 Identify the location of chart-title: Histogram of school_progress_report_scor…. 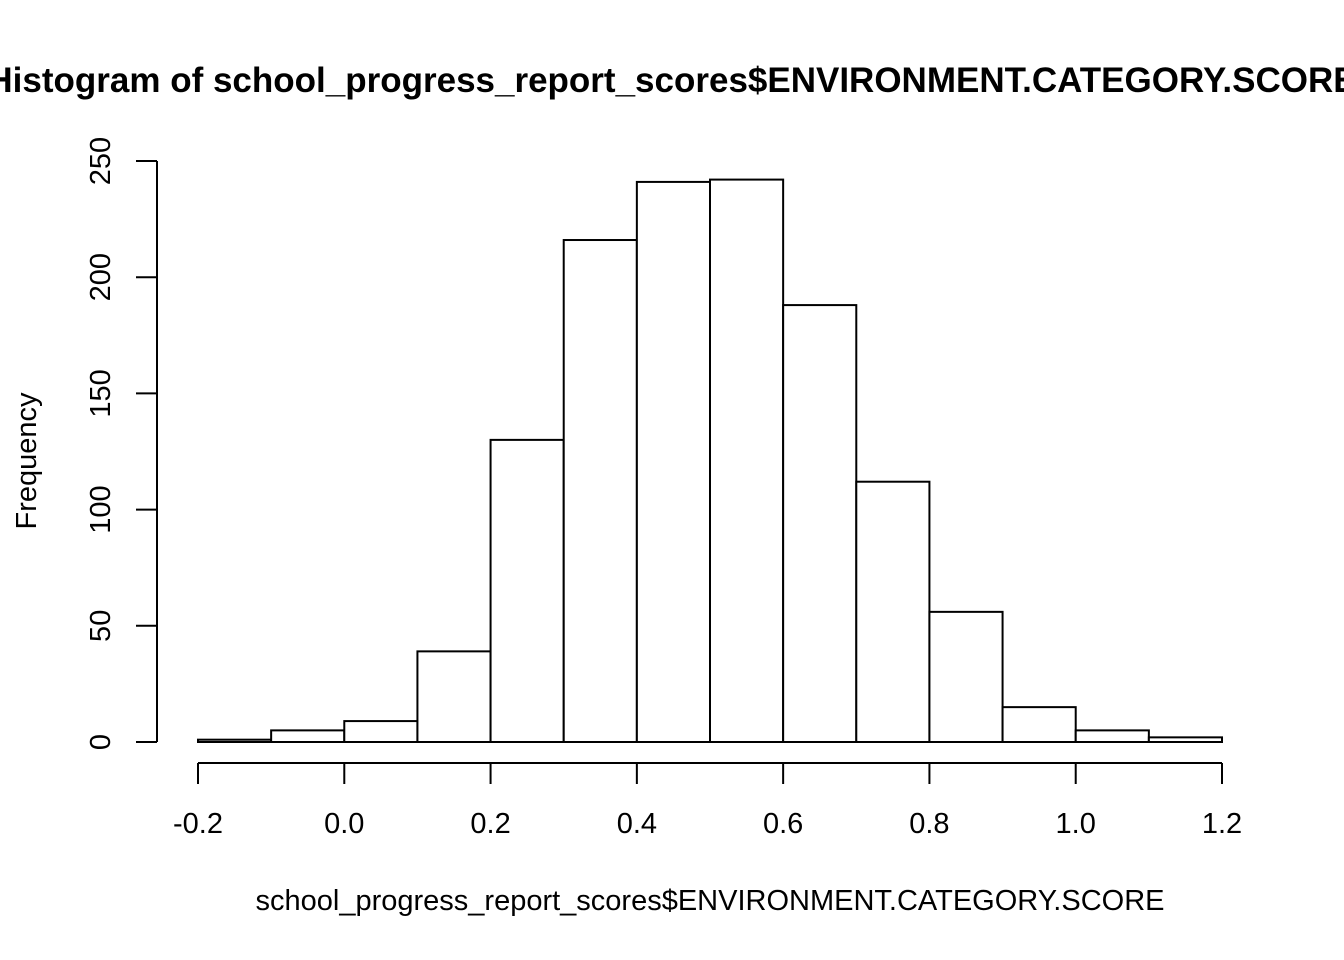
(672, 80).